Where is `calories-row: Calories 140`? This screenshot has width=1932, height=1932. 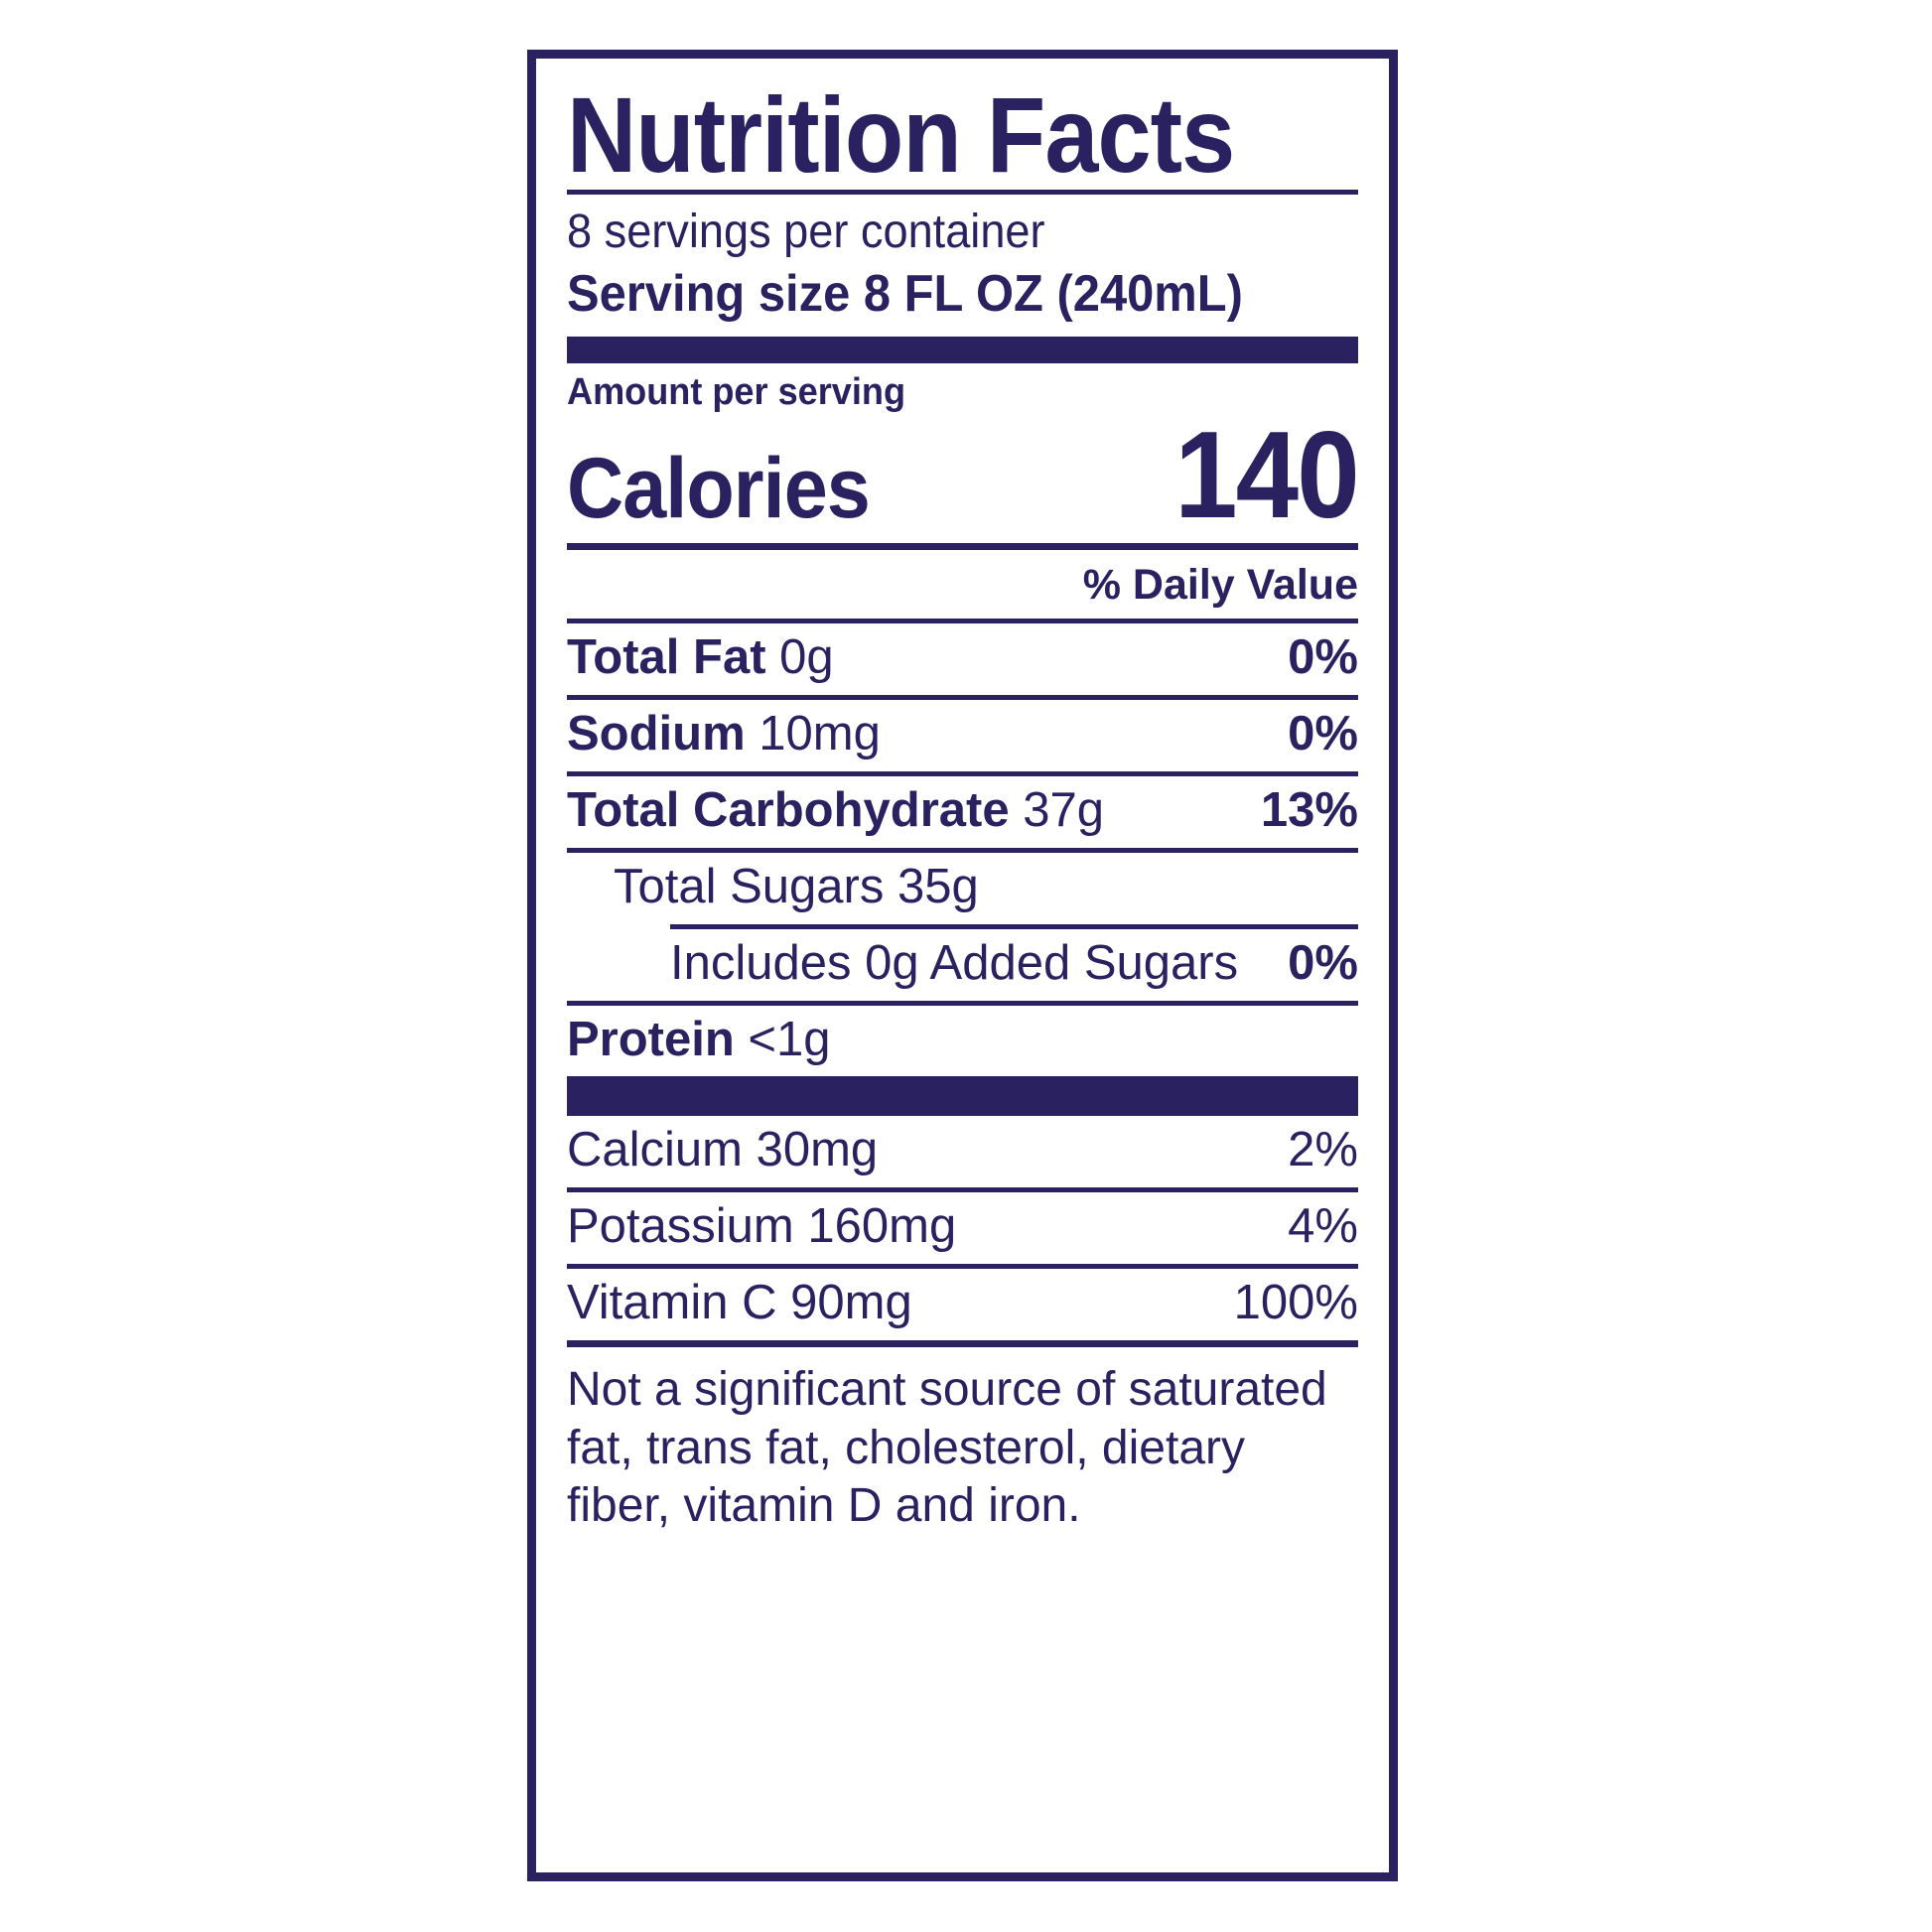
calories-row: Calories 140 is located at coordinates (963, 475).